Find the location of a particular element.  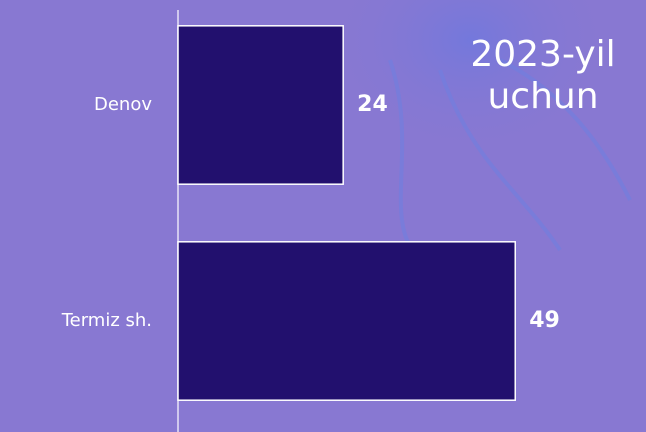

value-label: 24 is located at coordinates (372, 104).